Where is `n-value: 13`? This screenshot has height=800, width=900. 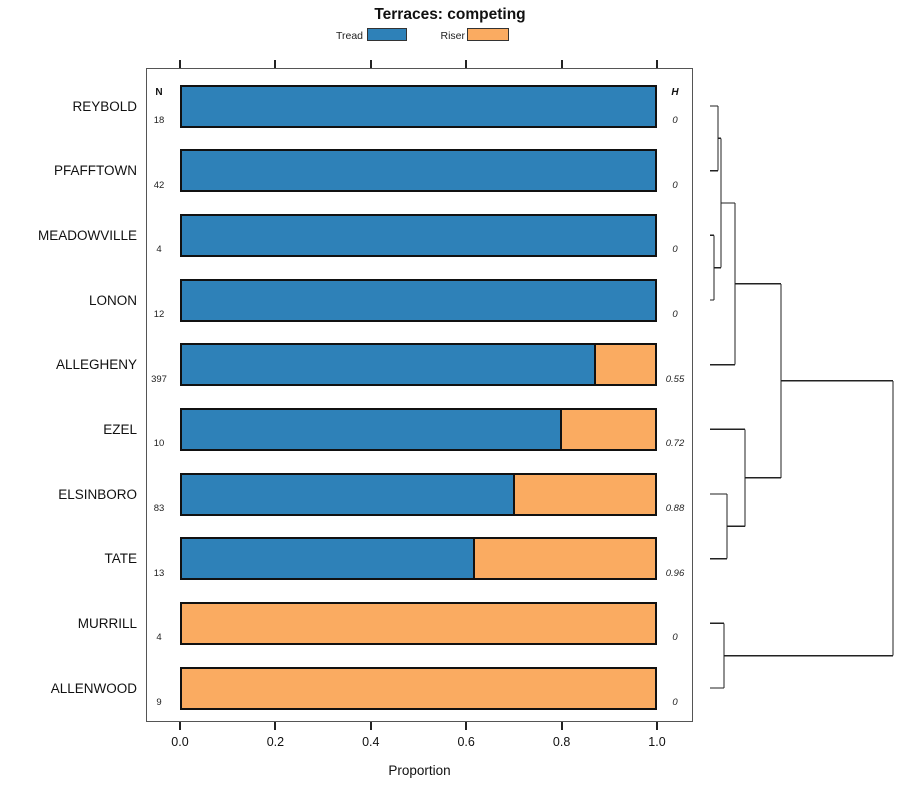
n-value: 13 is located at coordinates (159, 573).